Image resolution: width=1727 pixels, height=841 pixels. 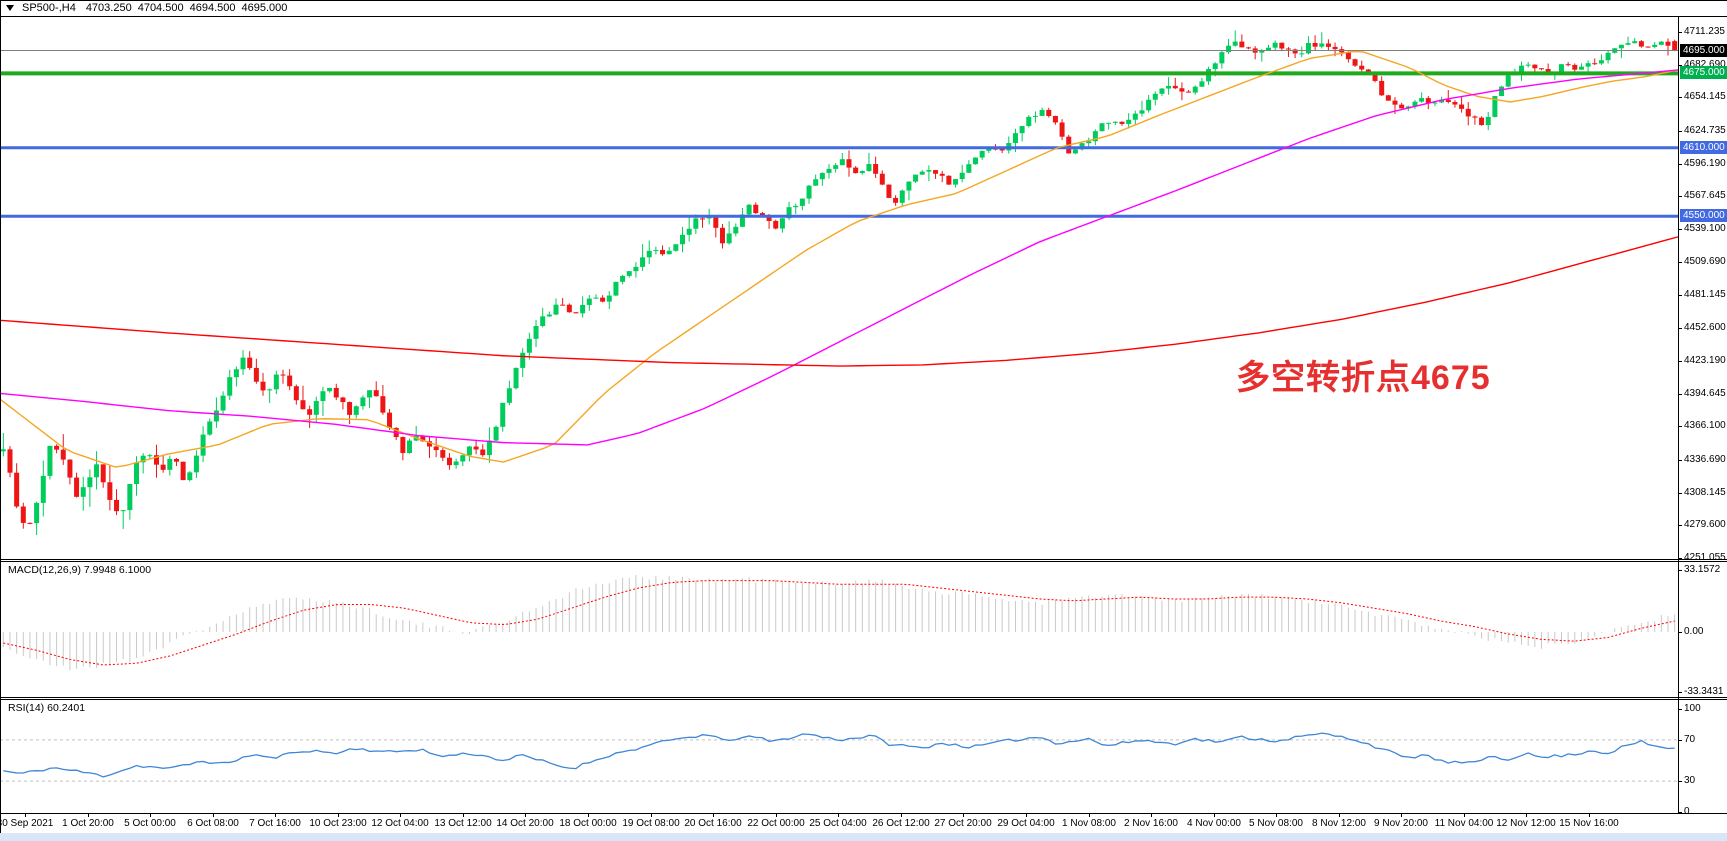 What do you see at coordinates (1705, 130) in the screenshot?
I see `price-axis-label: 4624.735` at bounding box center [1705, 130].